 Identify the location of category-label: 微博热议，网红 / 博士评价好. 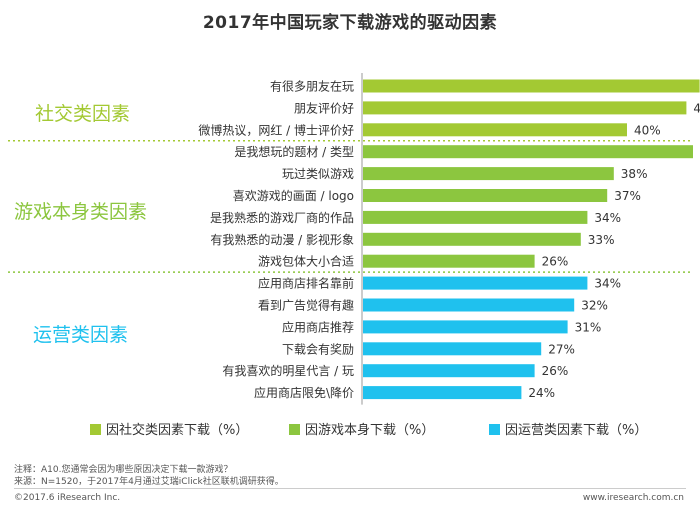
(276, 129).